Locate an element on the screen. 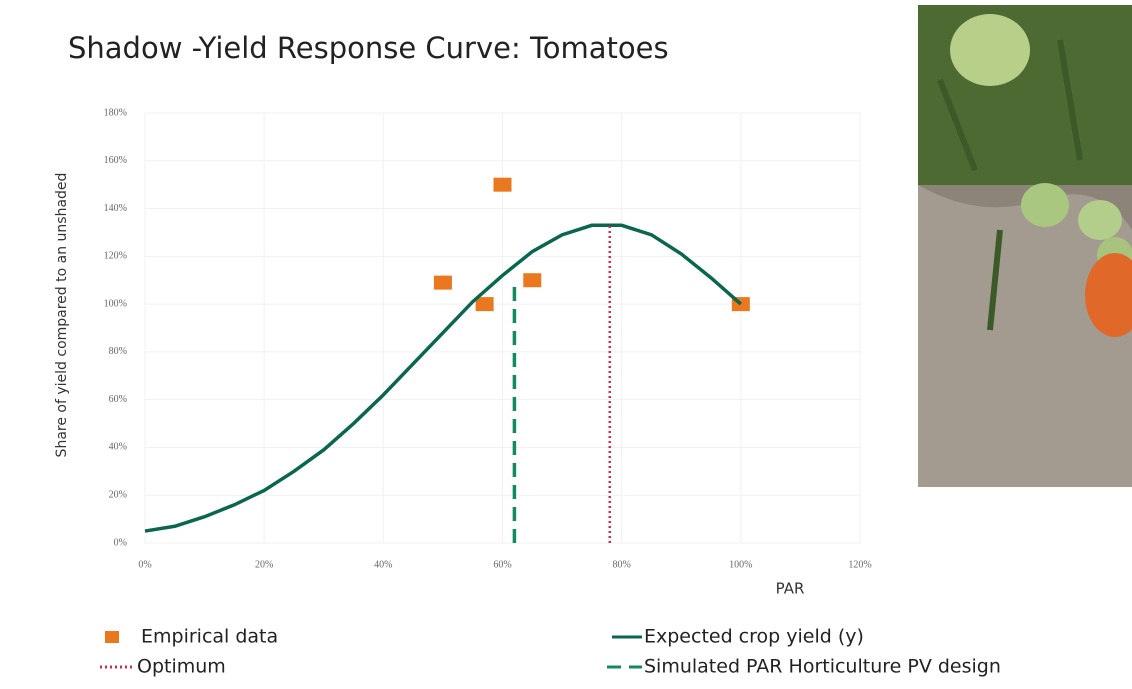 The width and height of the screenshot is (1132, 689). photo-stem is located at coordinates (1010, 185).